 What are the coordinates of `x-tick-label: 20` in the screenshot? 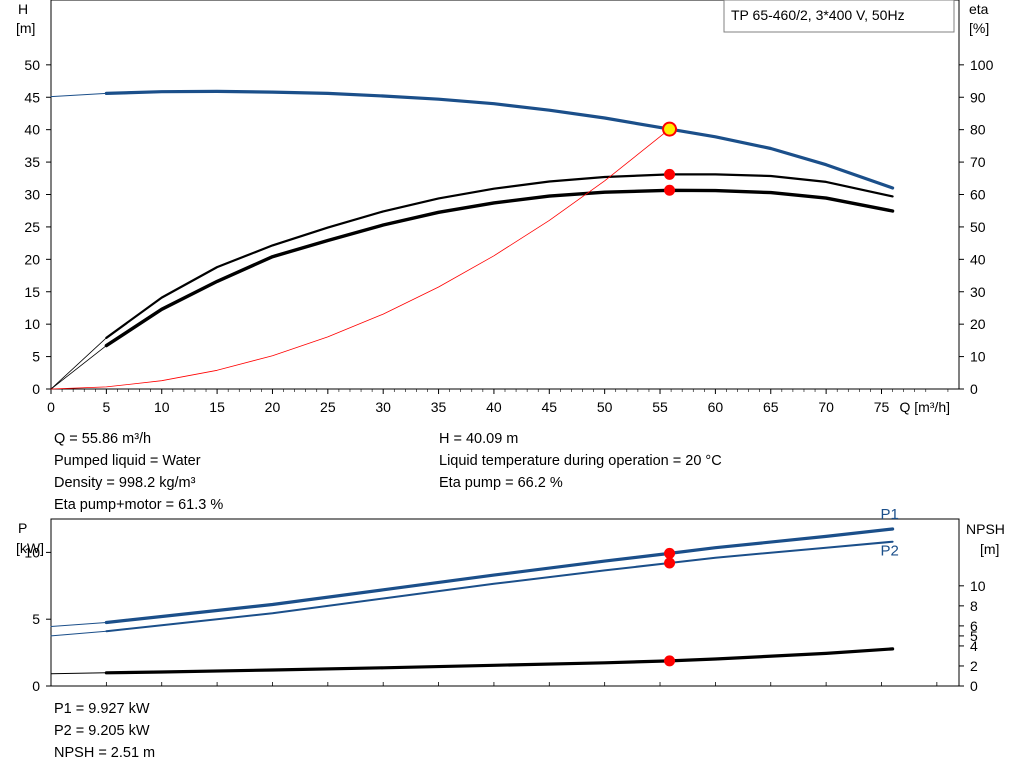 It's located at (273, 407).